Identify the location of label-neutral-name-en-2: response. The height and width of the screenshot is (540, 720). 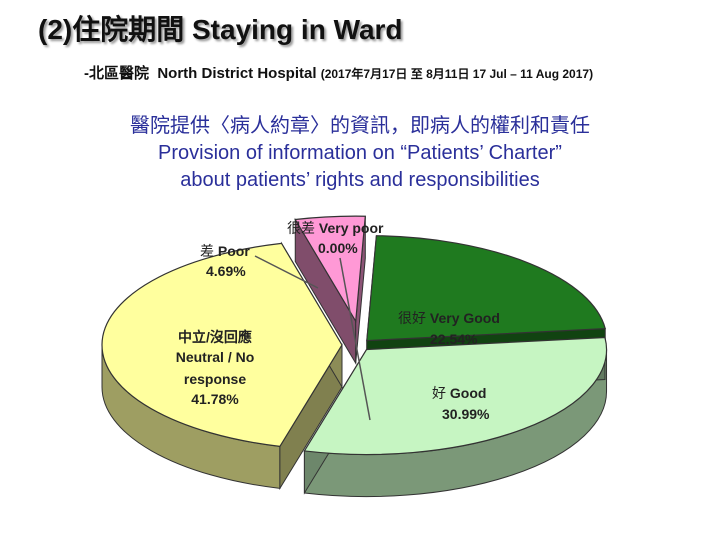
(215, 379).